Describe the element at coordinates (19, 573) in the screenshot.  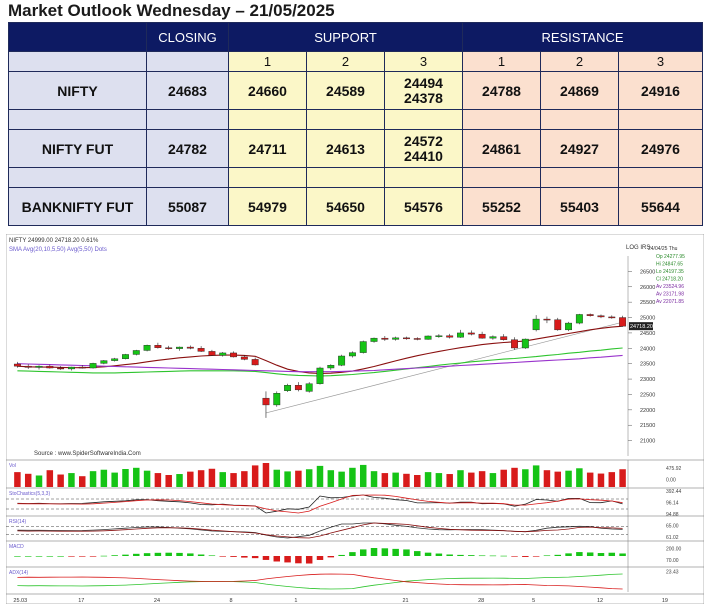
I see `panel-label: ADX(14)` at that location.